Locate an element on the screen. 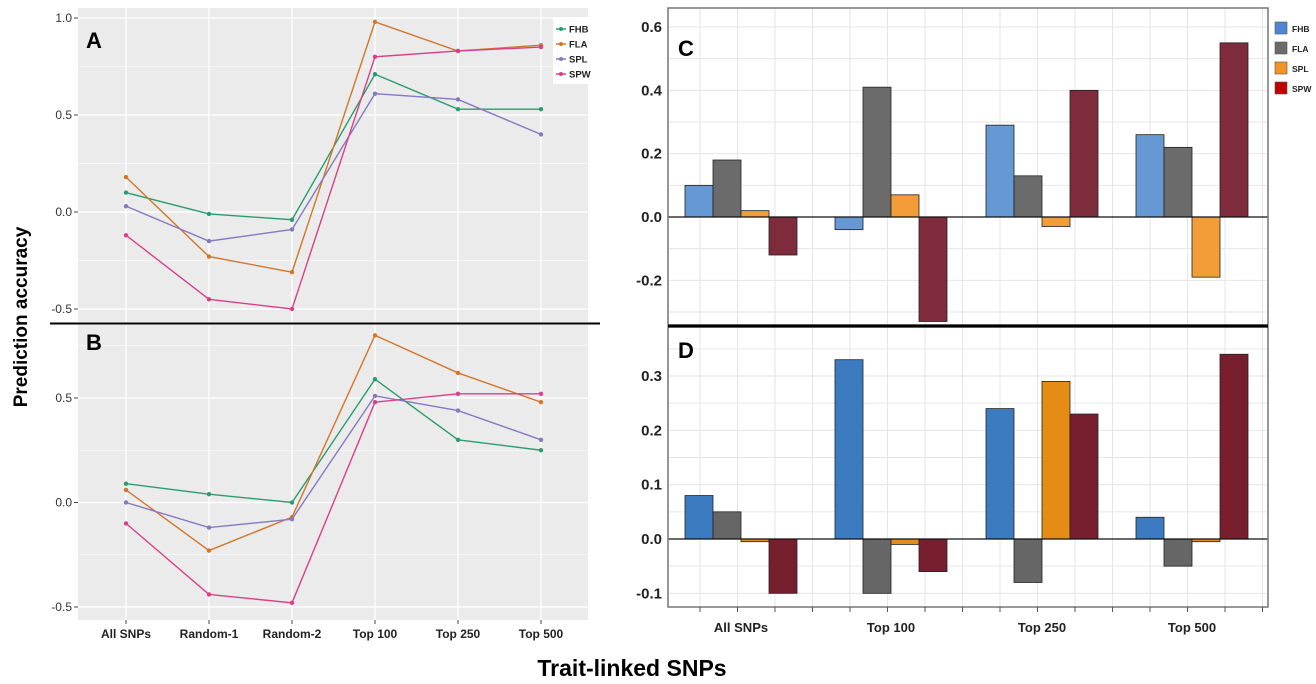 Image resolution: width=1316 pixels, height=684 pixels. legend-marker-fhb is located at coordinates (561, 29).